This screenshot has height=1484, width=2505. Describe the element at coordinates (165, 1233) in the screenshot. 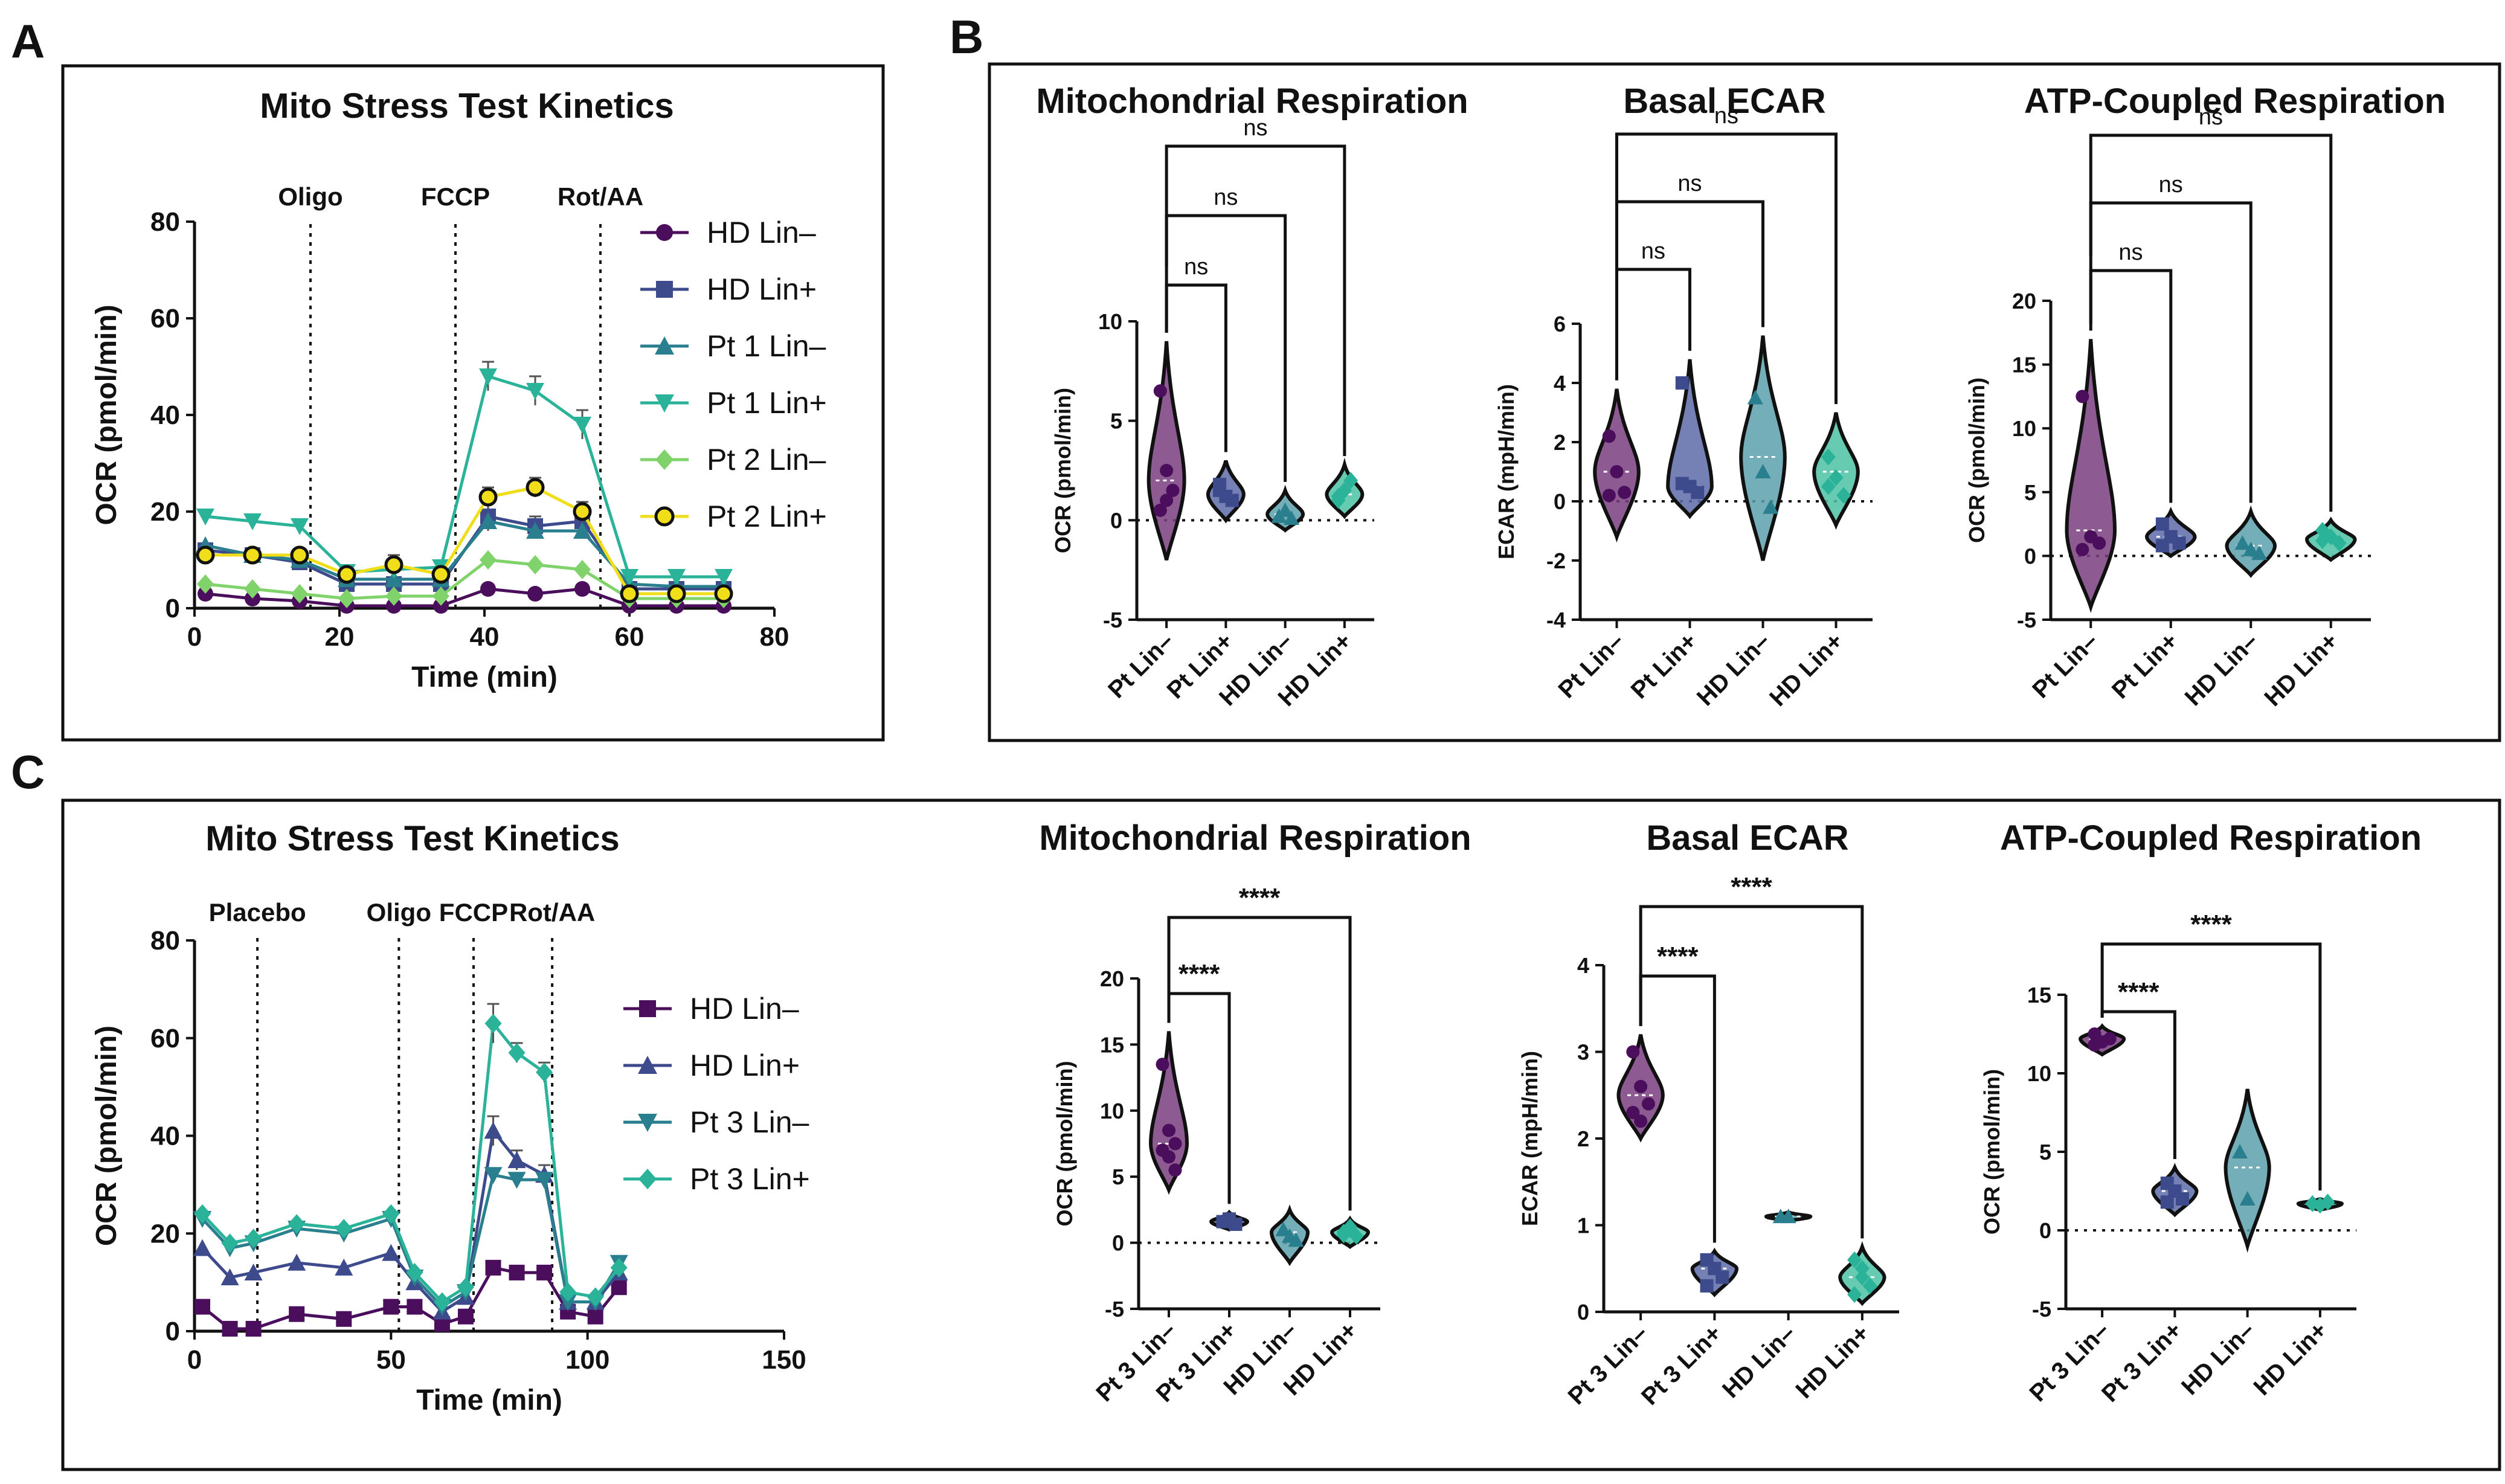

I see `y-tick-label: 20` at that location.